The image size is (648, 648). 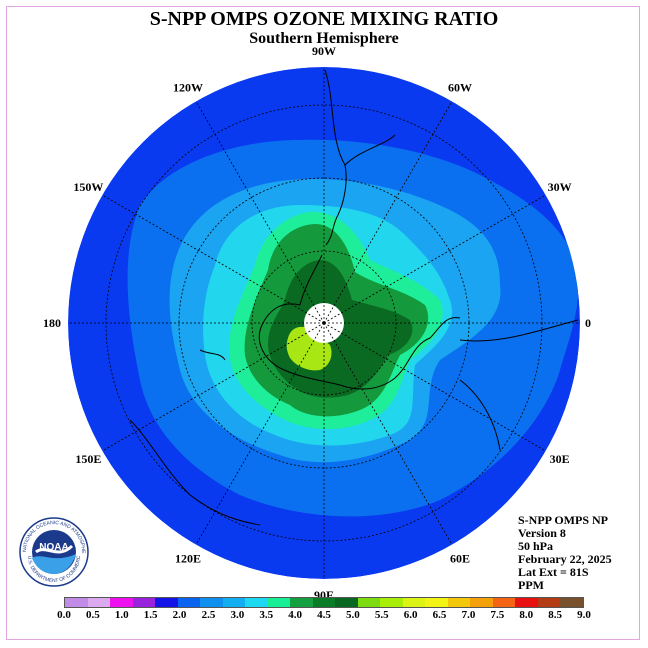 What do you see at coordinates (526, 615) in the screenshot?
I see `color-scale-tick-label: 8.0` at bounding box center [526, 615].